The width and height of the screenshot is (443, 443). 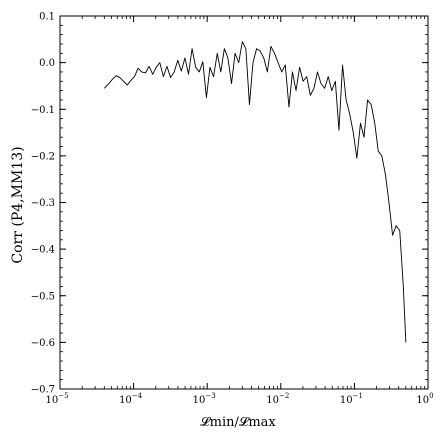 What do you see at coordinates (56, 399) in the screenshot?
I see `x-tick-label: 10⁻⁵` at bounding box center [56, 399].